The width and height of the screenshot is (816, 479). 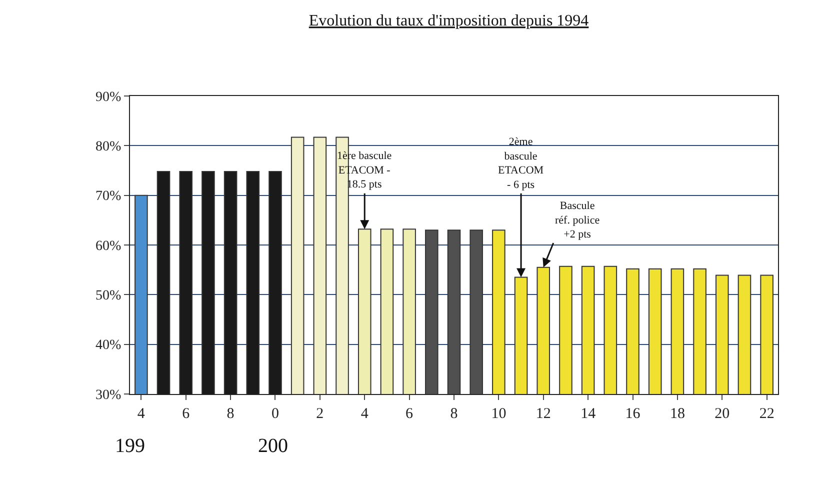 What do you see at coordinates (588, 414) in the screenshot?
I see `x-tick-label: 14` at bounding box center [588, 414].